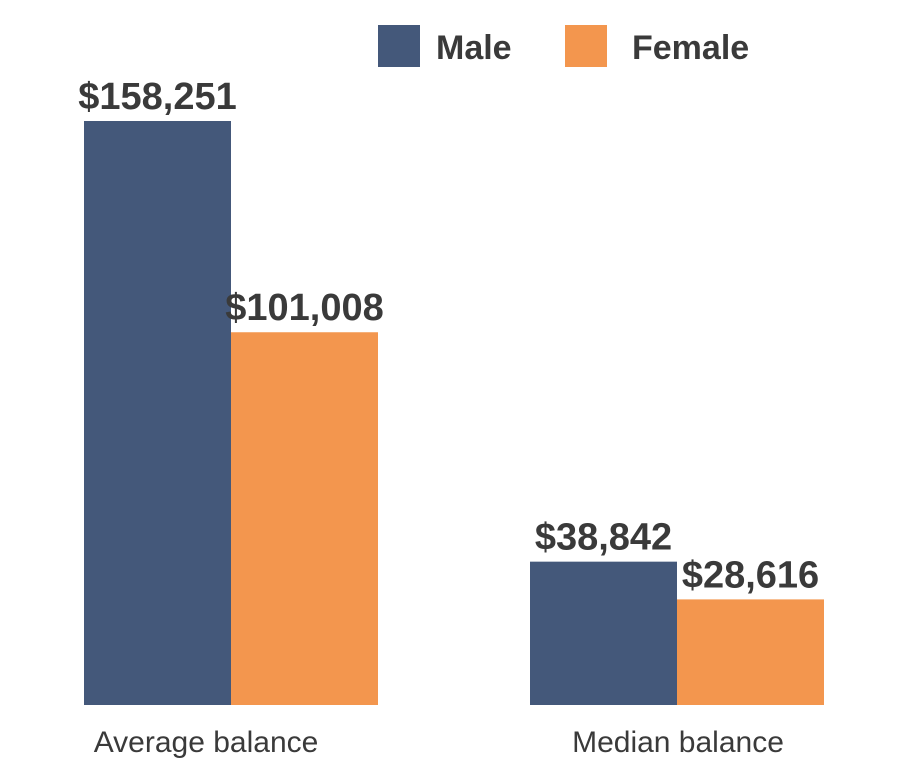 The width and height of the screenshot is (900, 784). What do you see at coordinates (678, 742) in the screenshot?
I see `category-label-median-balance: Median balance` at bounding box center [678, 742].